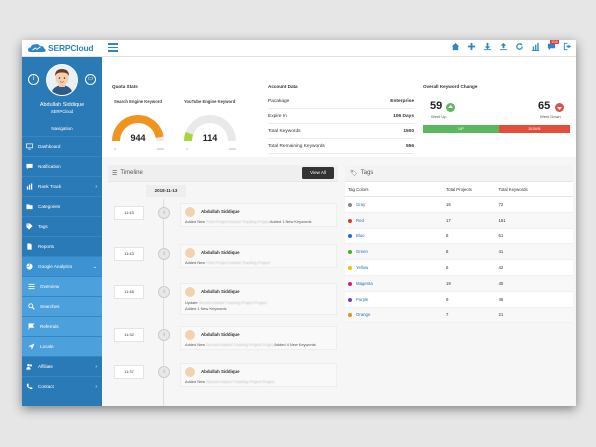  Describe the element at coordinates (62, 366) in the screenshot. I see `nav-item-affiliate: Affiliate ›` at that location.